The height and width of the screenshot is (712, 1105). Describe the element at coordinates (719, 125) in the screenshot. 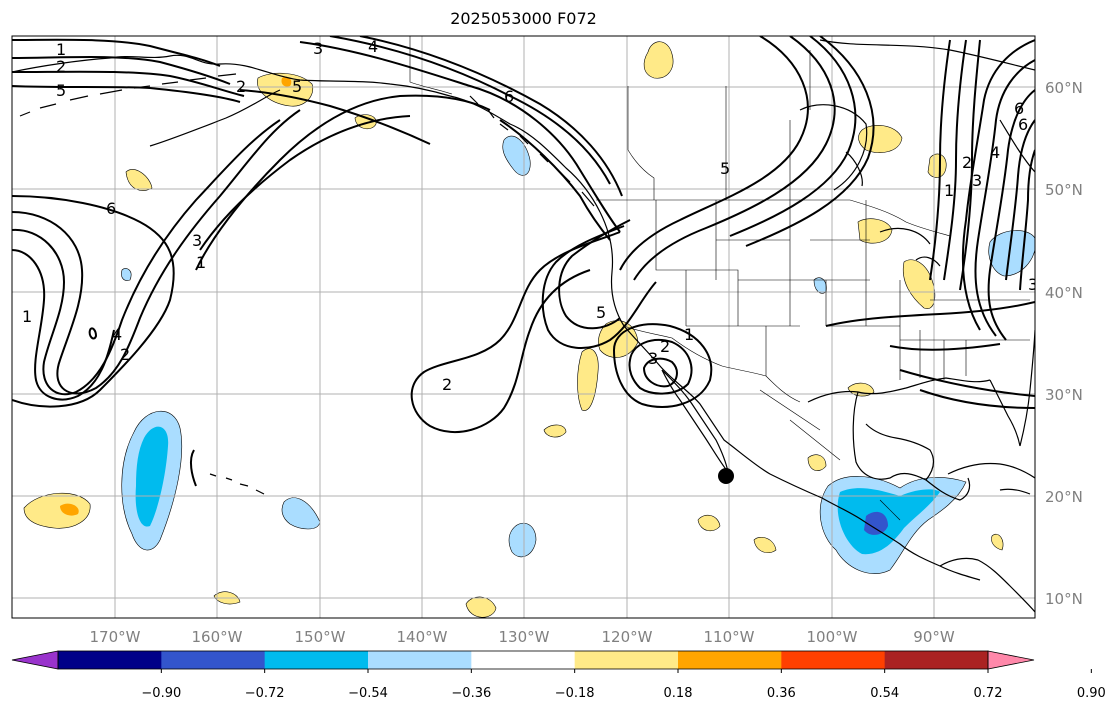

I see `canada-provinces` at that location.